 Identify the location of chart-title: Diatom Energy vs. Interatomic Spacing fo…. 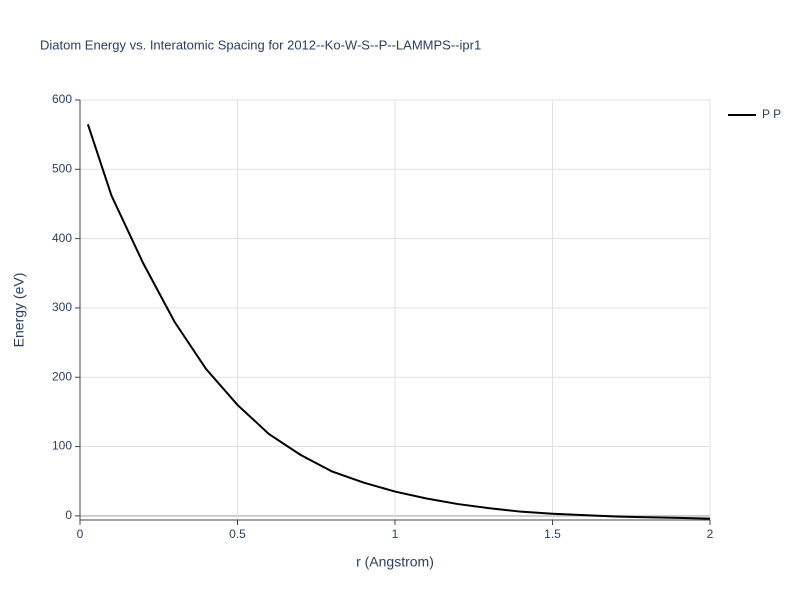
(260, 44).